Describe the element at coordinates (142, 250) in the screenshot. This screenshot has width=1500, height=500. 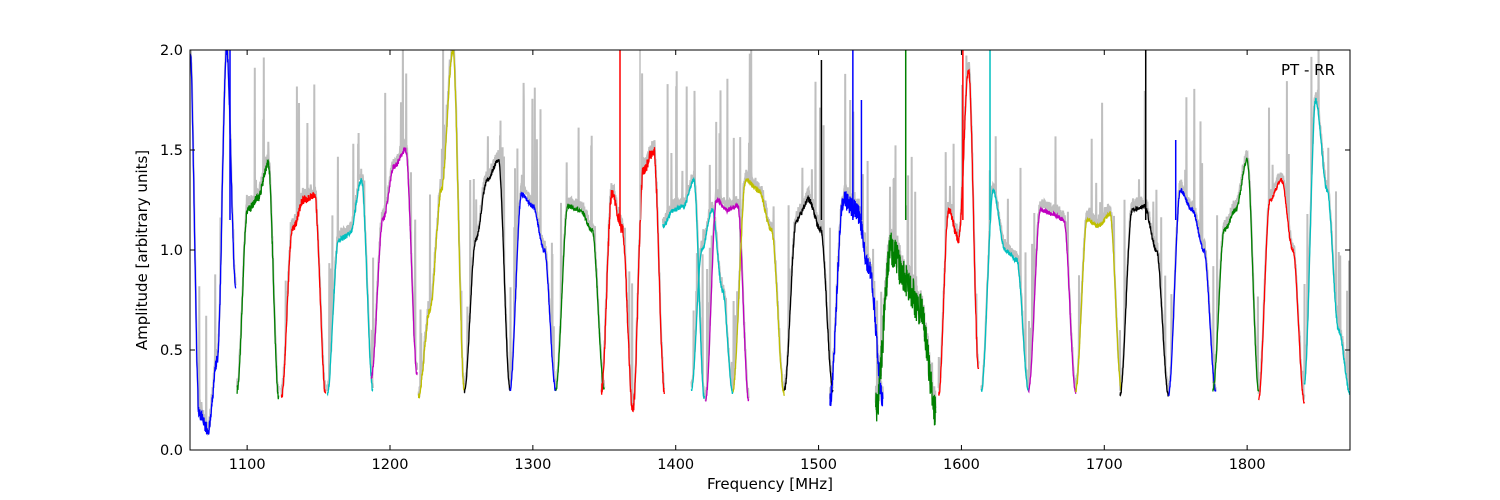
I see `y-axis-label: Amplitude [arbitrary units]` at that location.